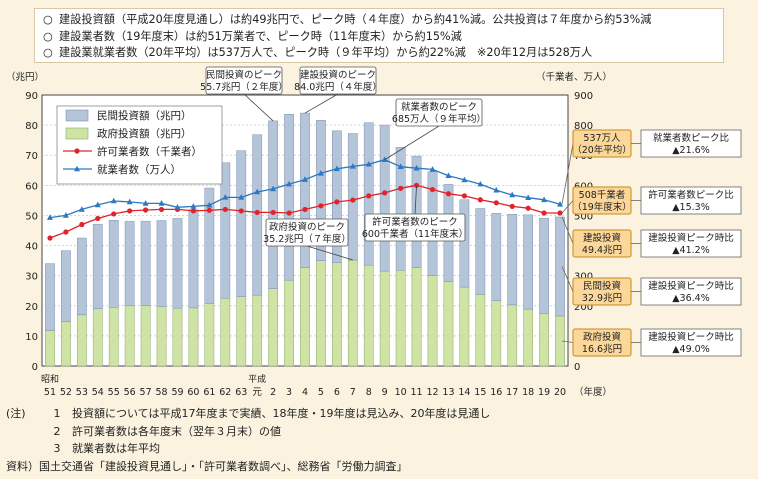 The height and width of the screenshot is (479, 758). What do you see at coordinates (31, 156) in the screenshot?
I see `left-tick-label: 70` at bounding box center [31, 156].